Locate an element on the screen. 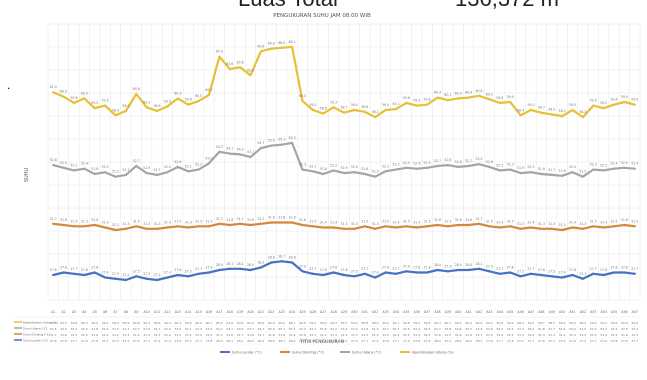  data-label: 58.4 is located at coordinates (115, 110).